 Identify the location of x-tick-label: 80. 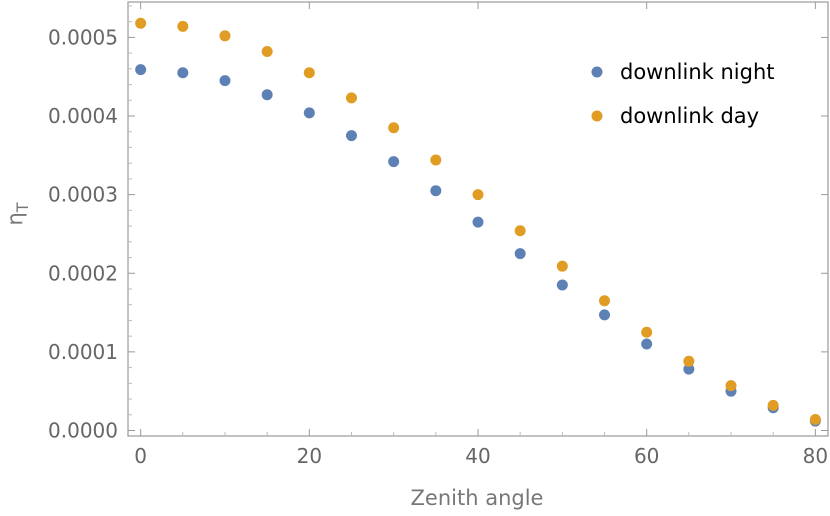
(815, 456).